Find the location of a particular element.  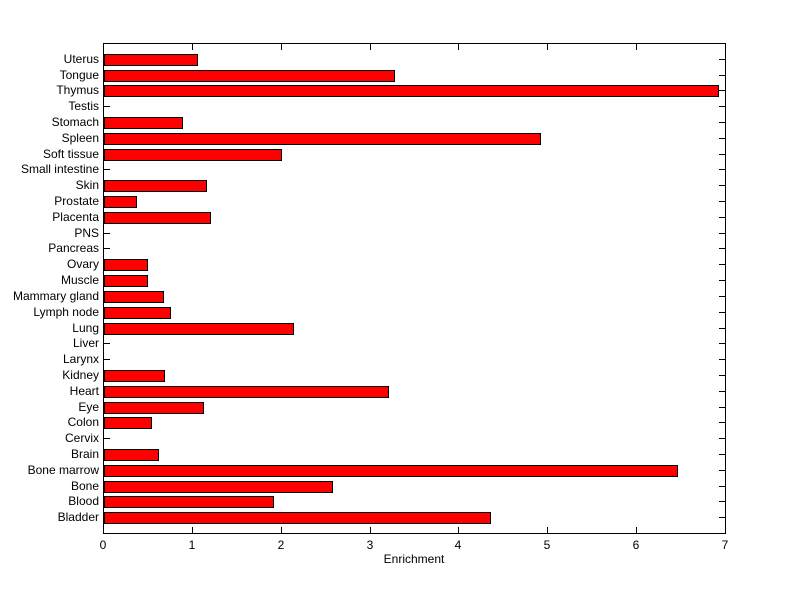

y-tick-label: Prostate is located at coordinates (76, 201).